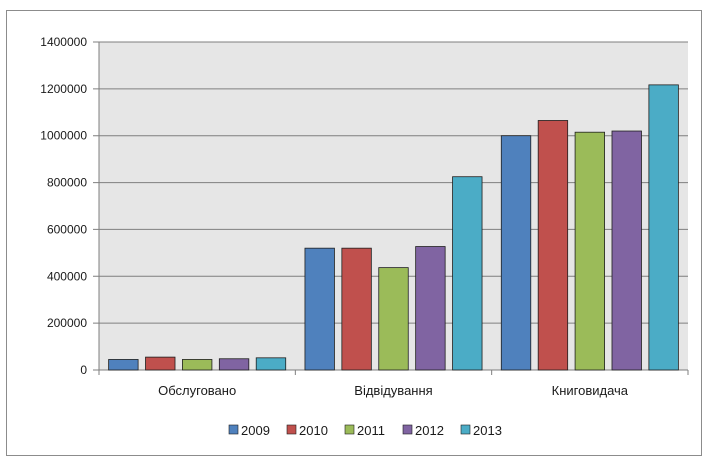  What do you see at coordinates (63, 42) in the screenshot?
I see `y-tick-label: 1400000` at bounding box center [63, 42].